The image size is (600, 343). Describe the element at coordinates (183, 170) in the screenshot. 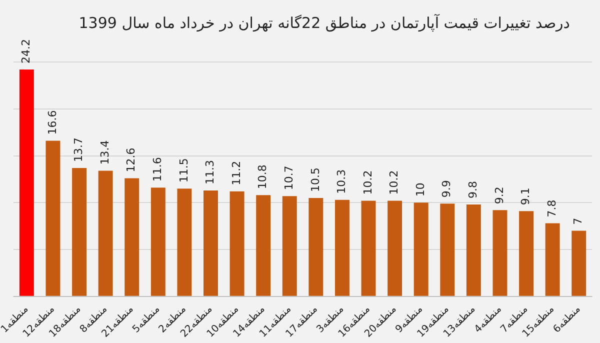

I see `data-label: 11.5` at that location.